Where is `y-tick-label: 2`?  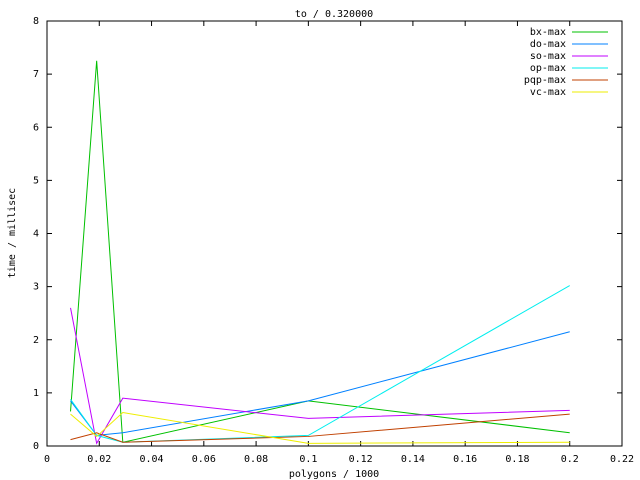 y-tick-label: 2 is located at coordinates (36, 340).